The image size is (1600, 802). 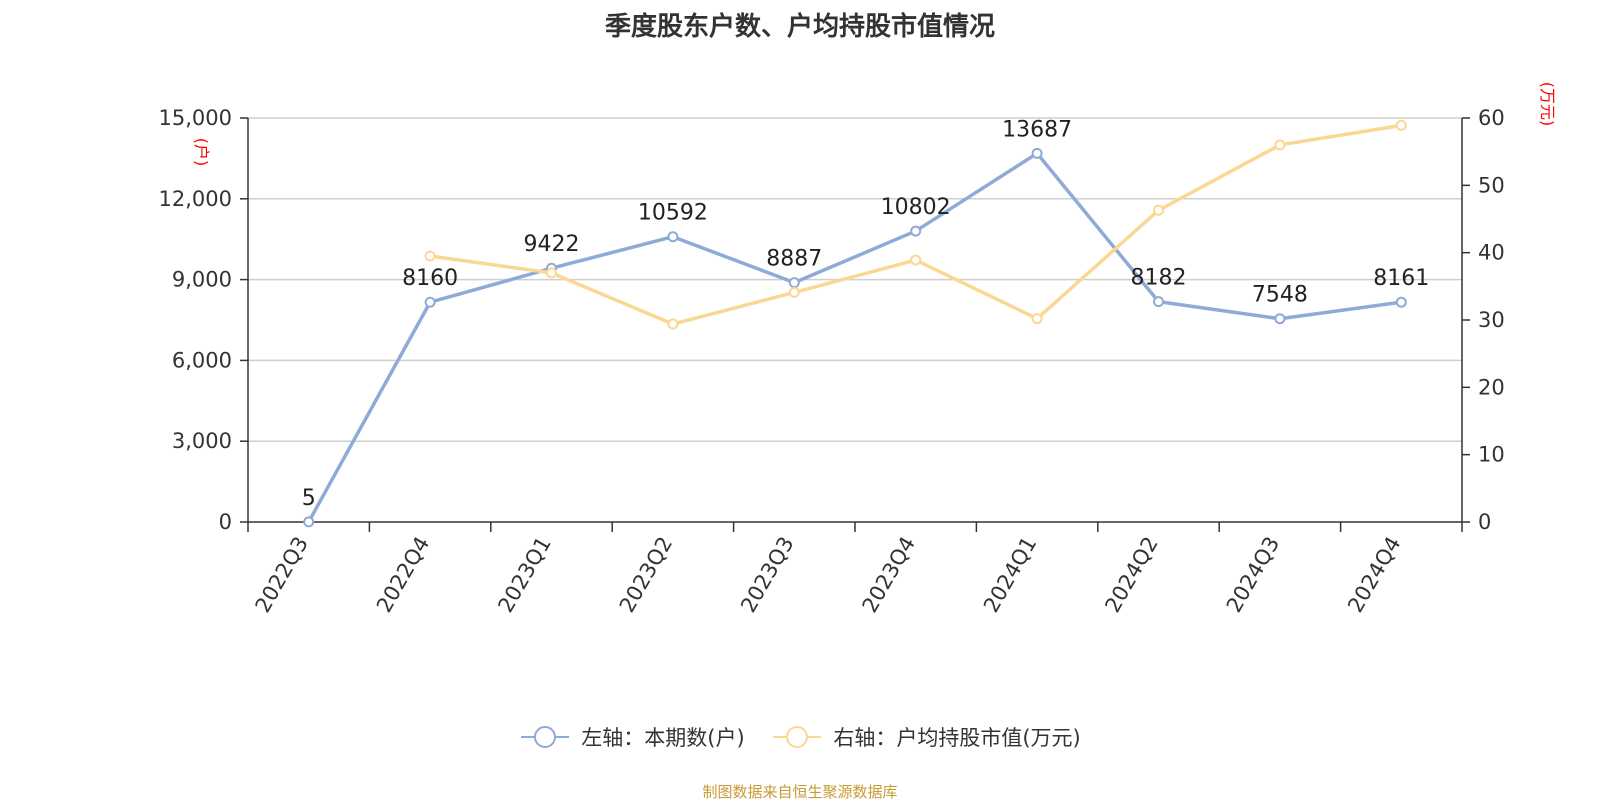 What do you see at coordinates (309, 498) in the screenshot?
I see `data-label: 5` at bounding box center [309, 498].